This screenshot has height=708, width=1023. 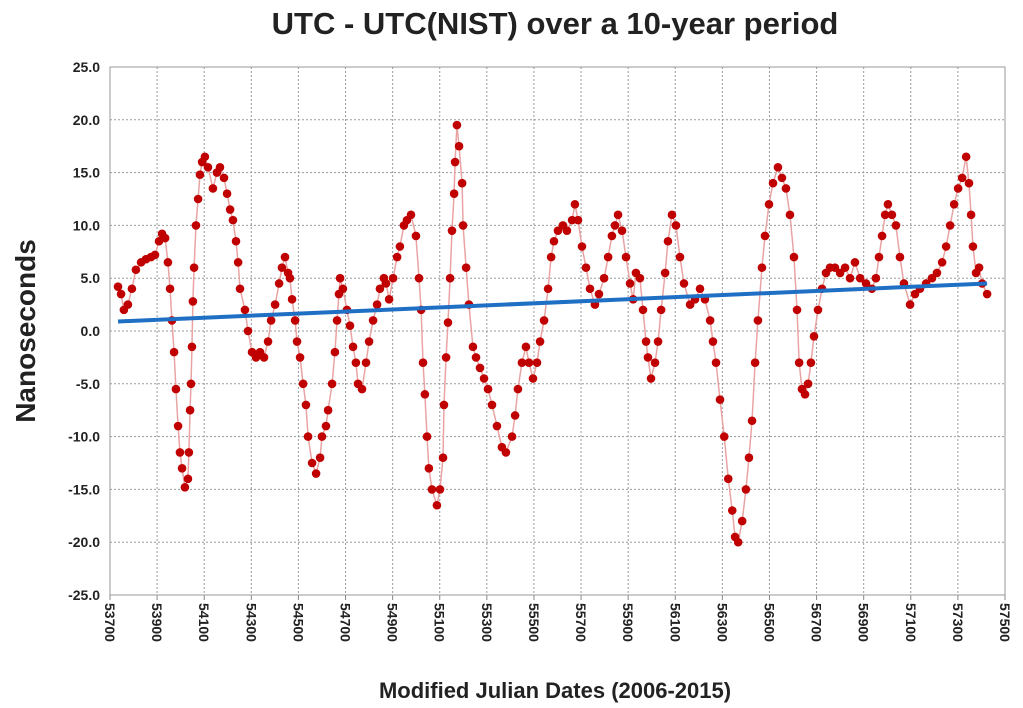 What do you see at coordinates (817, 622) in the screenshot?
I see `x-tick-label: 56700` at bounding box center [817, 622].